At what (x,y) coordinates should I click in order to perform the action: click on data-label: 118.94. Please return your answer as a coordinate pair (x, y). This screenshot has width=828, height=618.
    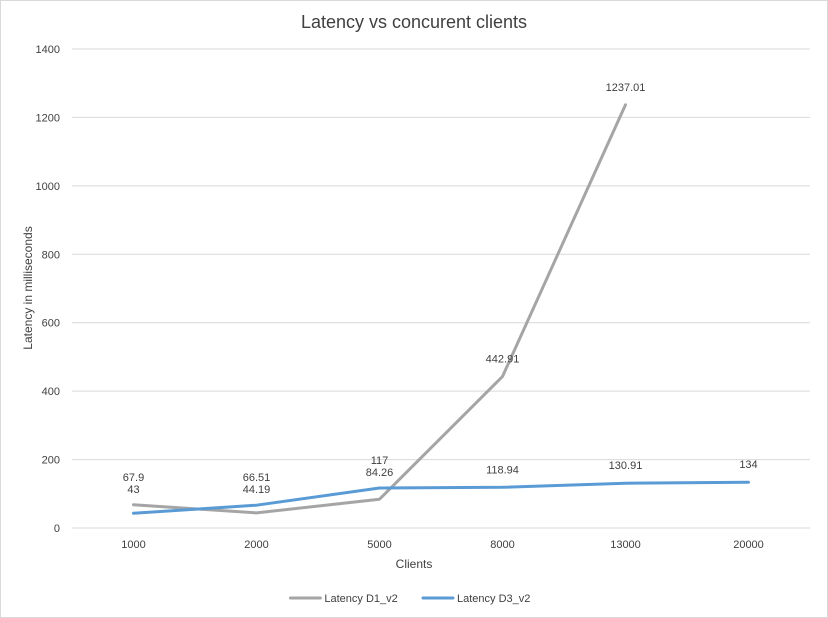
    Looking at the image, I should click on (502, 470).